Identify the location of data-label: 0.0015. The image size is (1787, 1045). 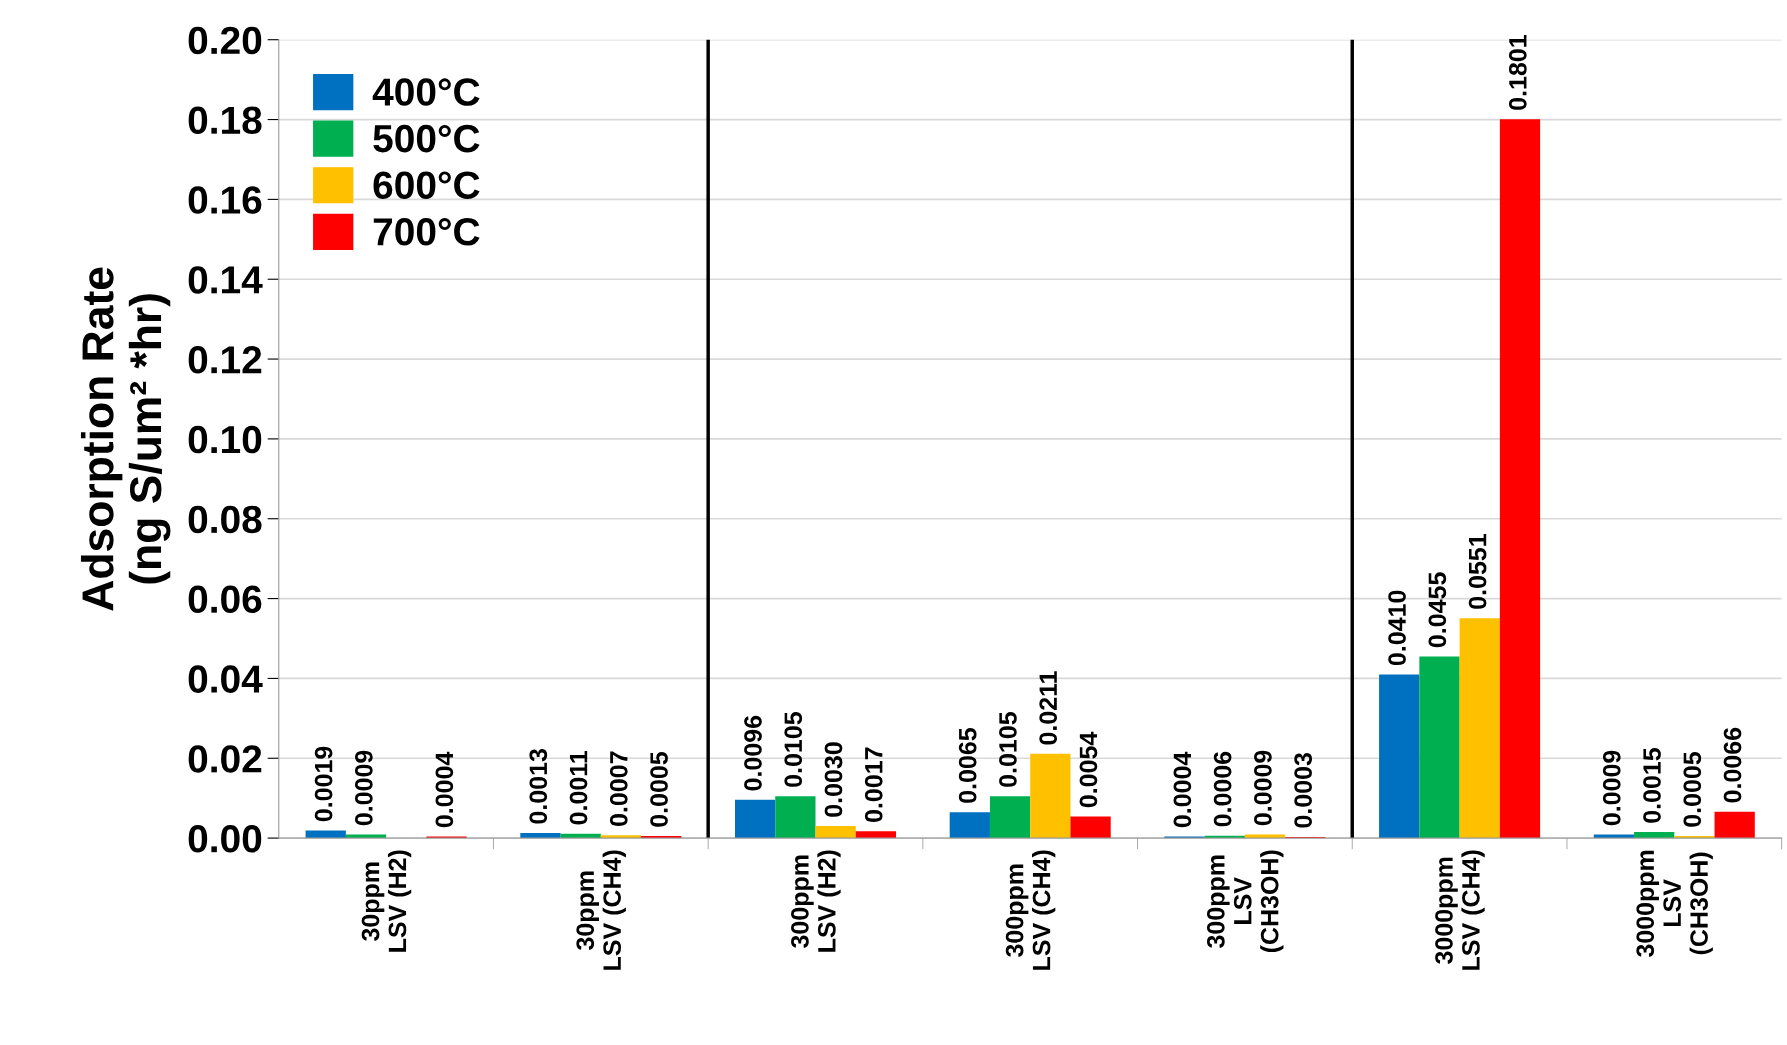
(1652, 785).